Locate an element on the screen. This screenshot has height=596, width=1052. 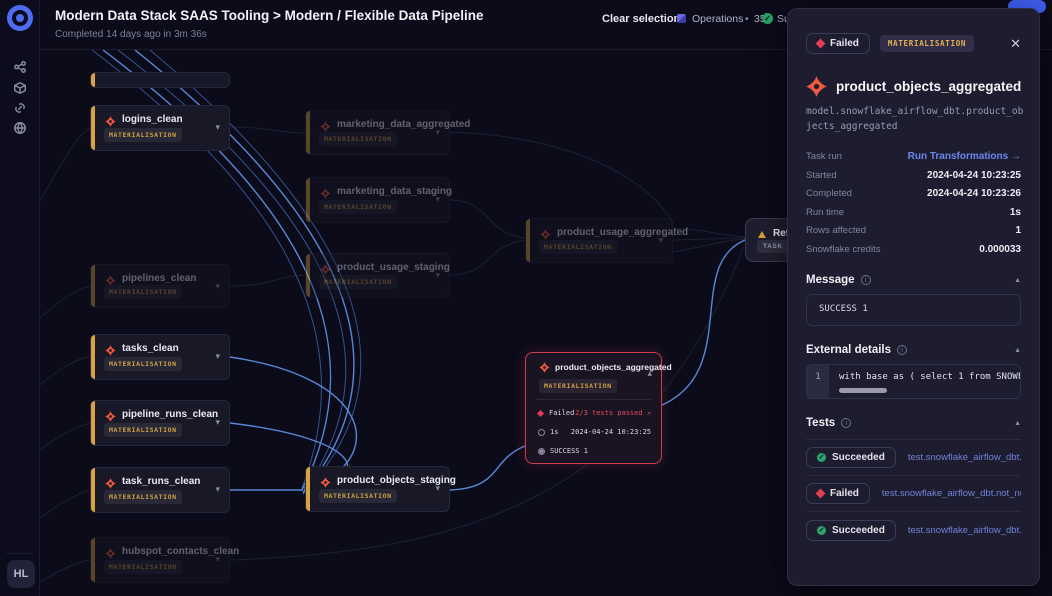
close-icon: ✕ is located at coordinates (1015, 43).